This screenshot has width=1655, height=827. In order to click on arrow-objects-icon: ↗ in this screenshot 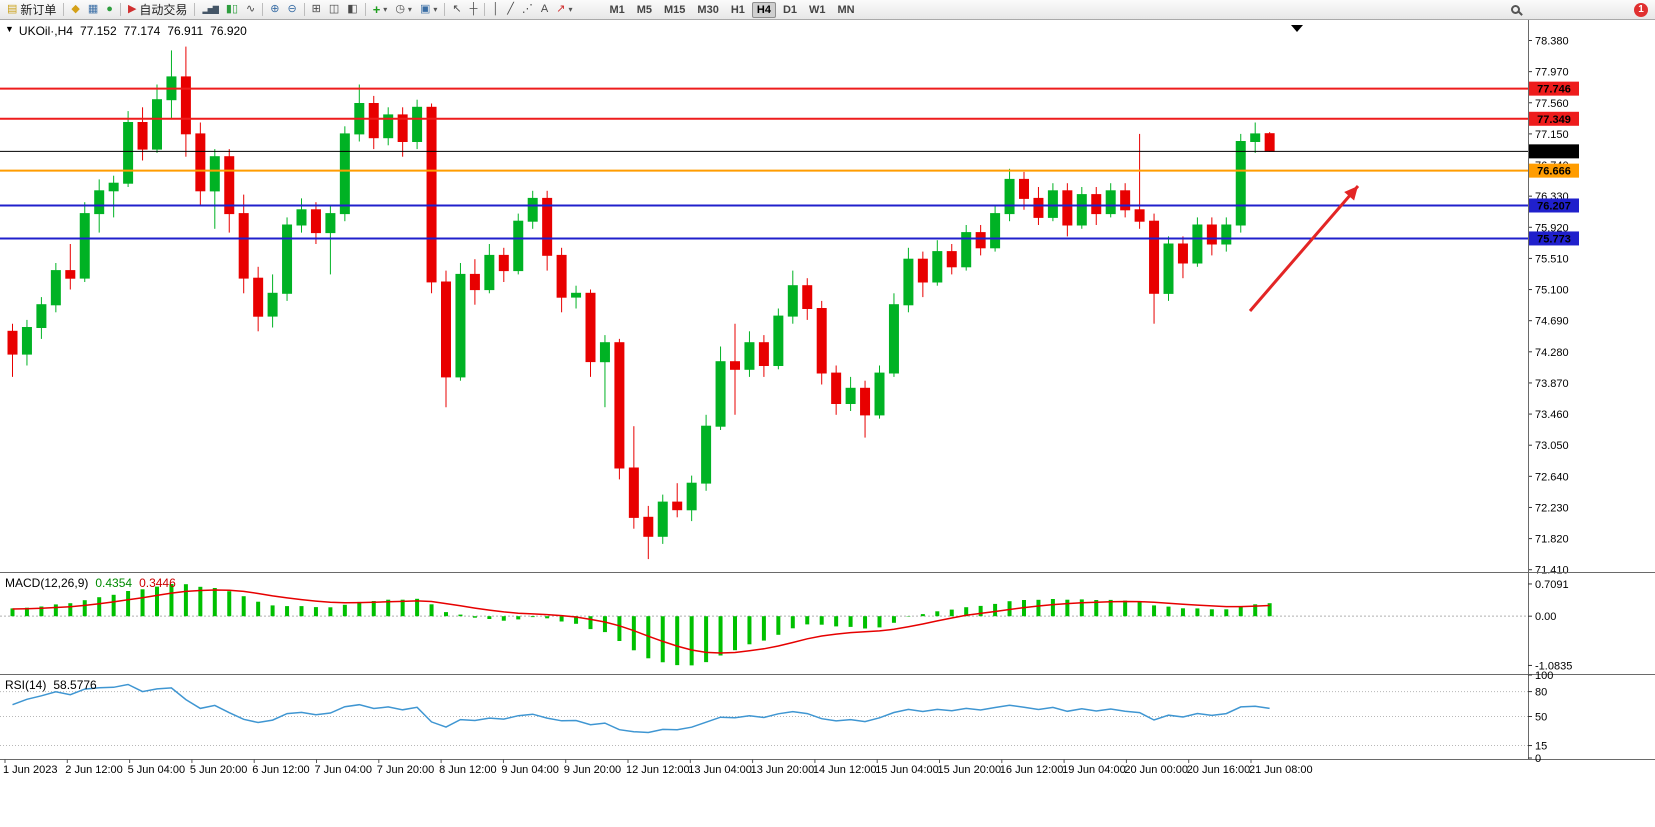, I will do `click(561, 9)`.